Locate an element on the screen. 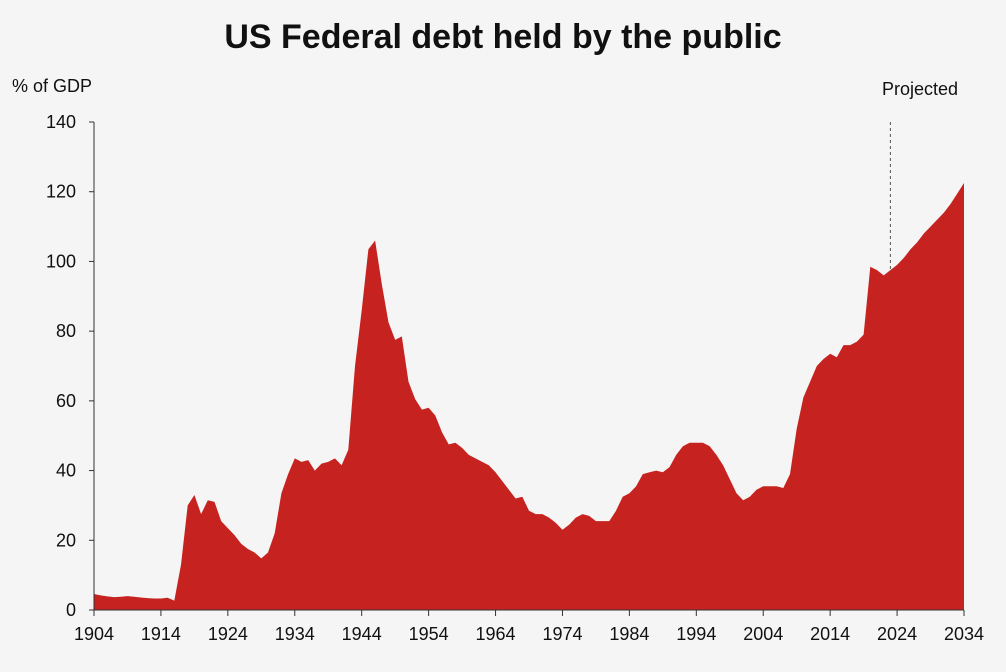 This screenshot has width=1006, height=672. x-tick-label: 1934 is located at coordinates (295, 634).